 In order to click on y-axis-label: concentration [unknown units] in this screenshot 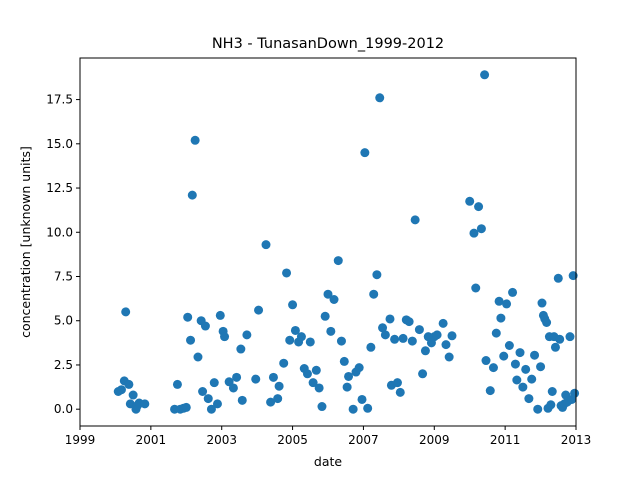, I will do `click(25, 242)`.